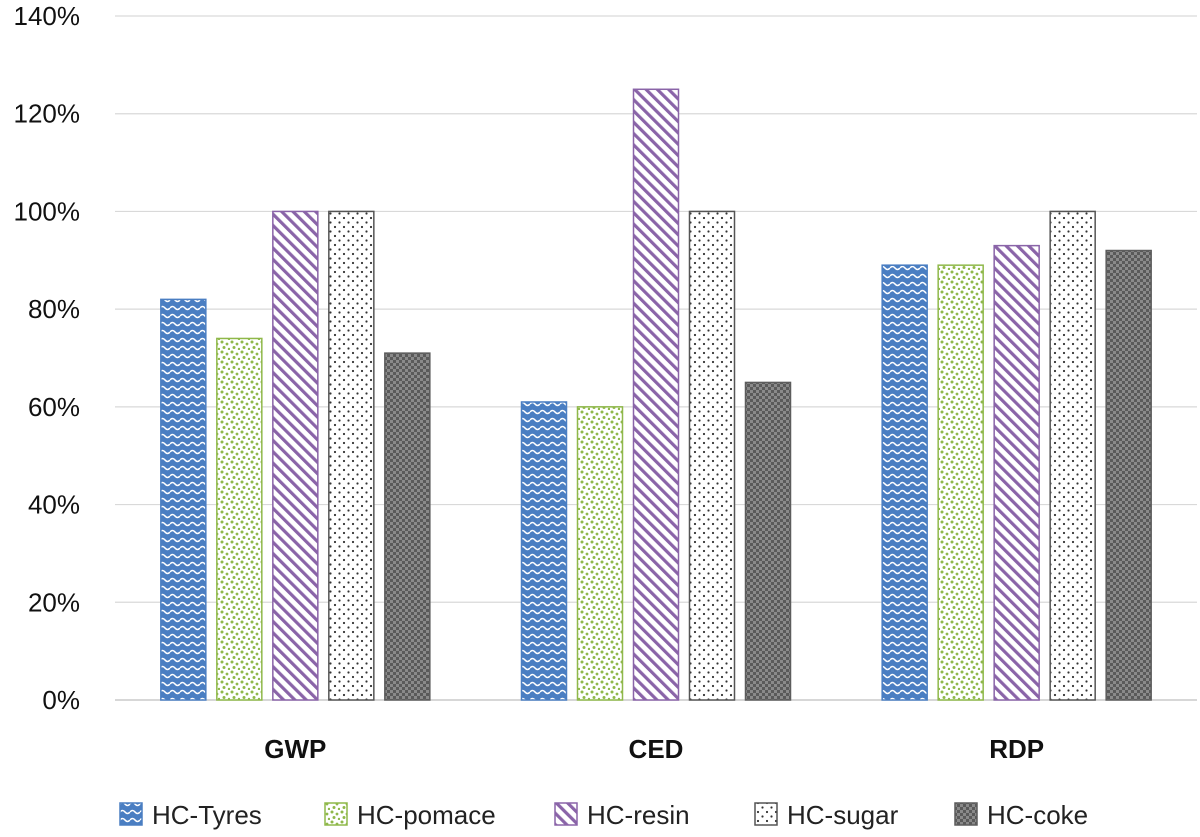 Image resolution: width=1200 pixels, height=837 pixels. What do you see at coordinates (47, 114) in the screenshot?
I see `y-tick-label: 120%` at bounding box center [47, 114].